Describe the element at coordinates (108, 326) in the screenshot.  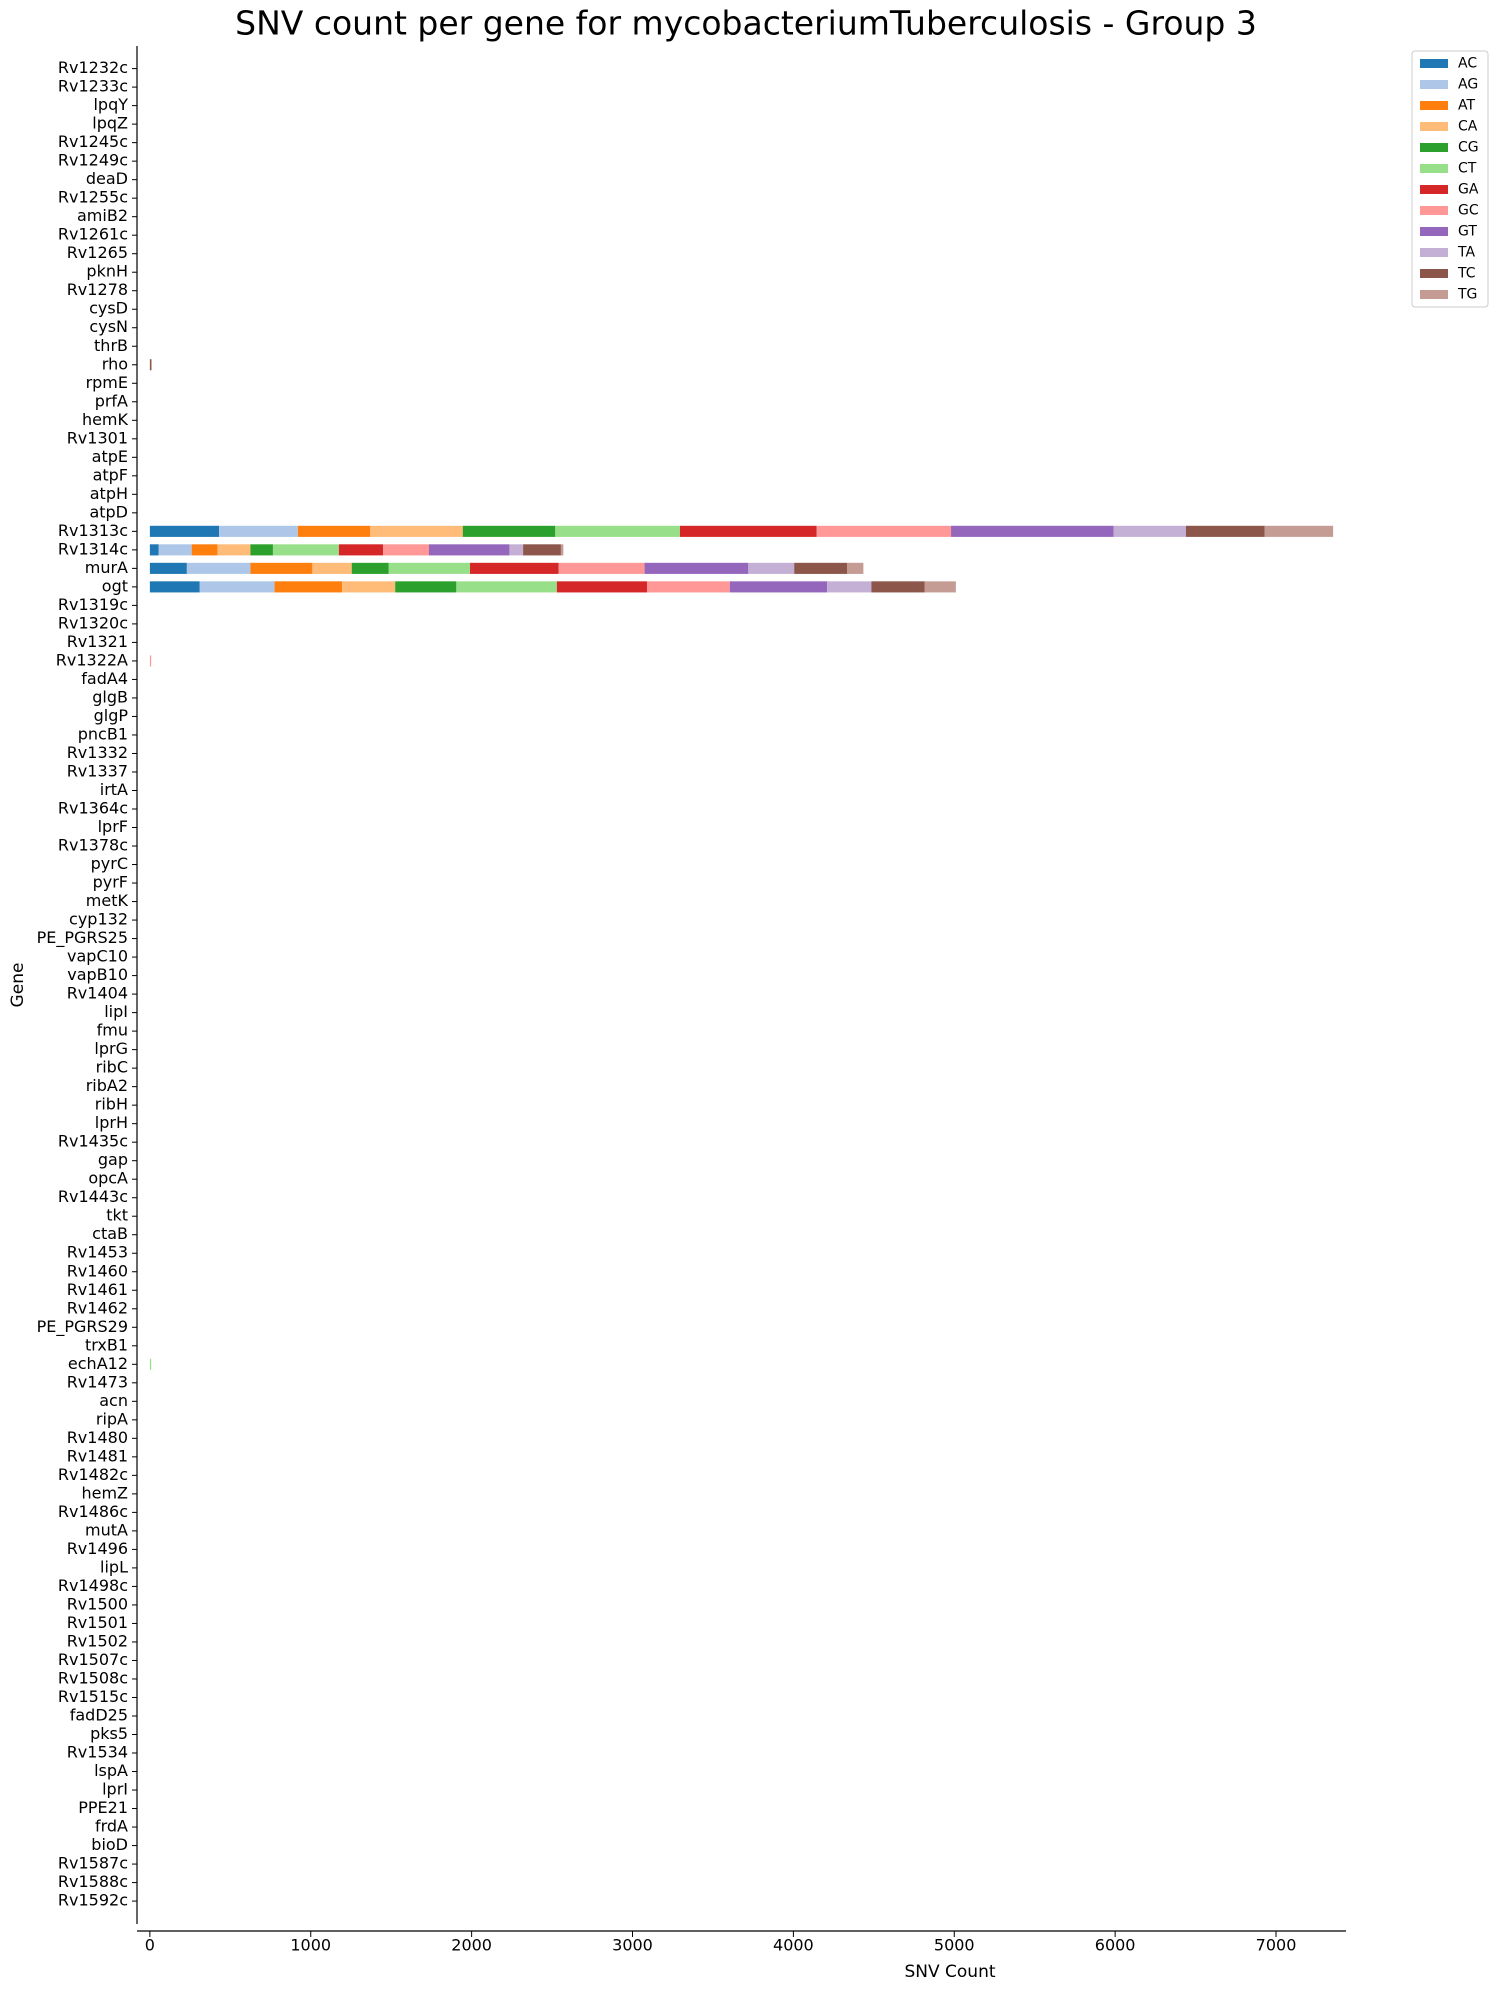
I see `y-tick-label: cysN` at that location.